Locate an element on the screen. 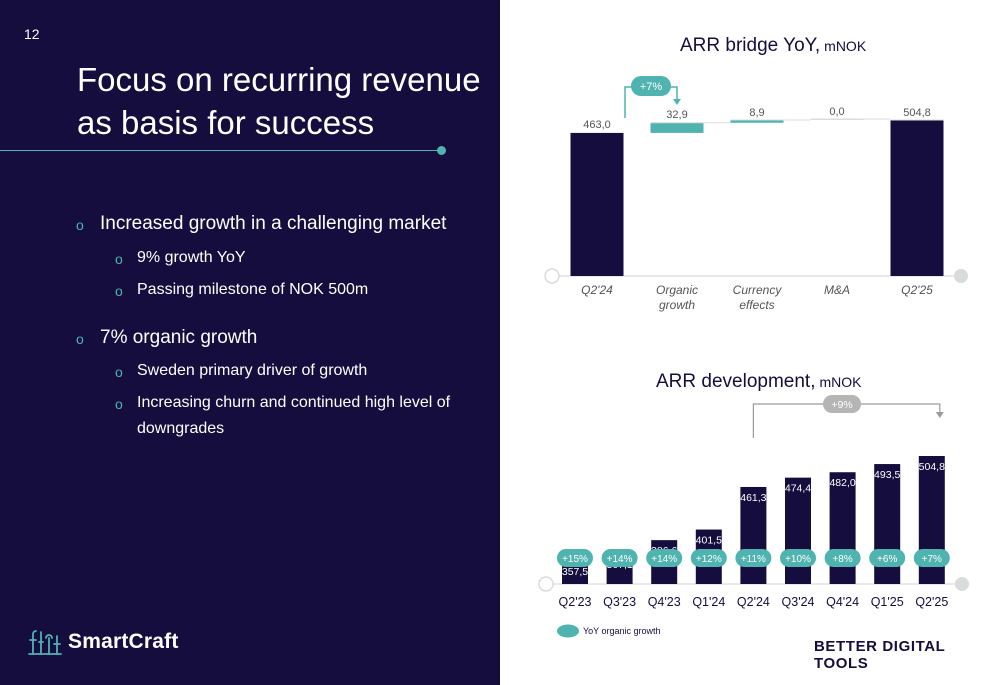 The height and width of the screenshot is (685, 1000). organic-growth-label: +7% is located at coordinates (932, 559).